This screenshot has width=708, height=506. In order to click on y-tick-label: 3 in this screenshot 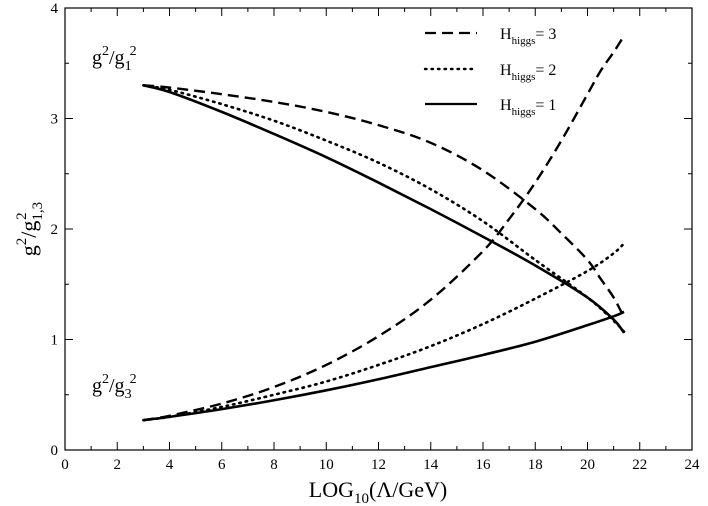, I will do `click(55, 120)`.